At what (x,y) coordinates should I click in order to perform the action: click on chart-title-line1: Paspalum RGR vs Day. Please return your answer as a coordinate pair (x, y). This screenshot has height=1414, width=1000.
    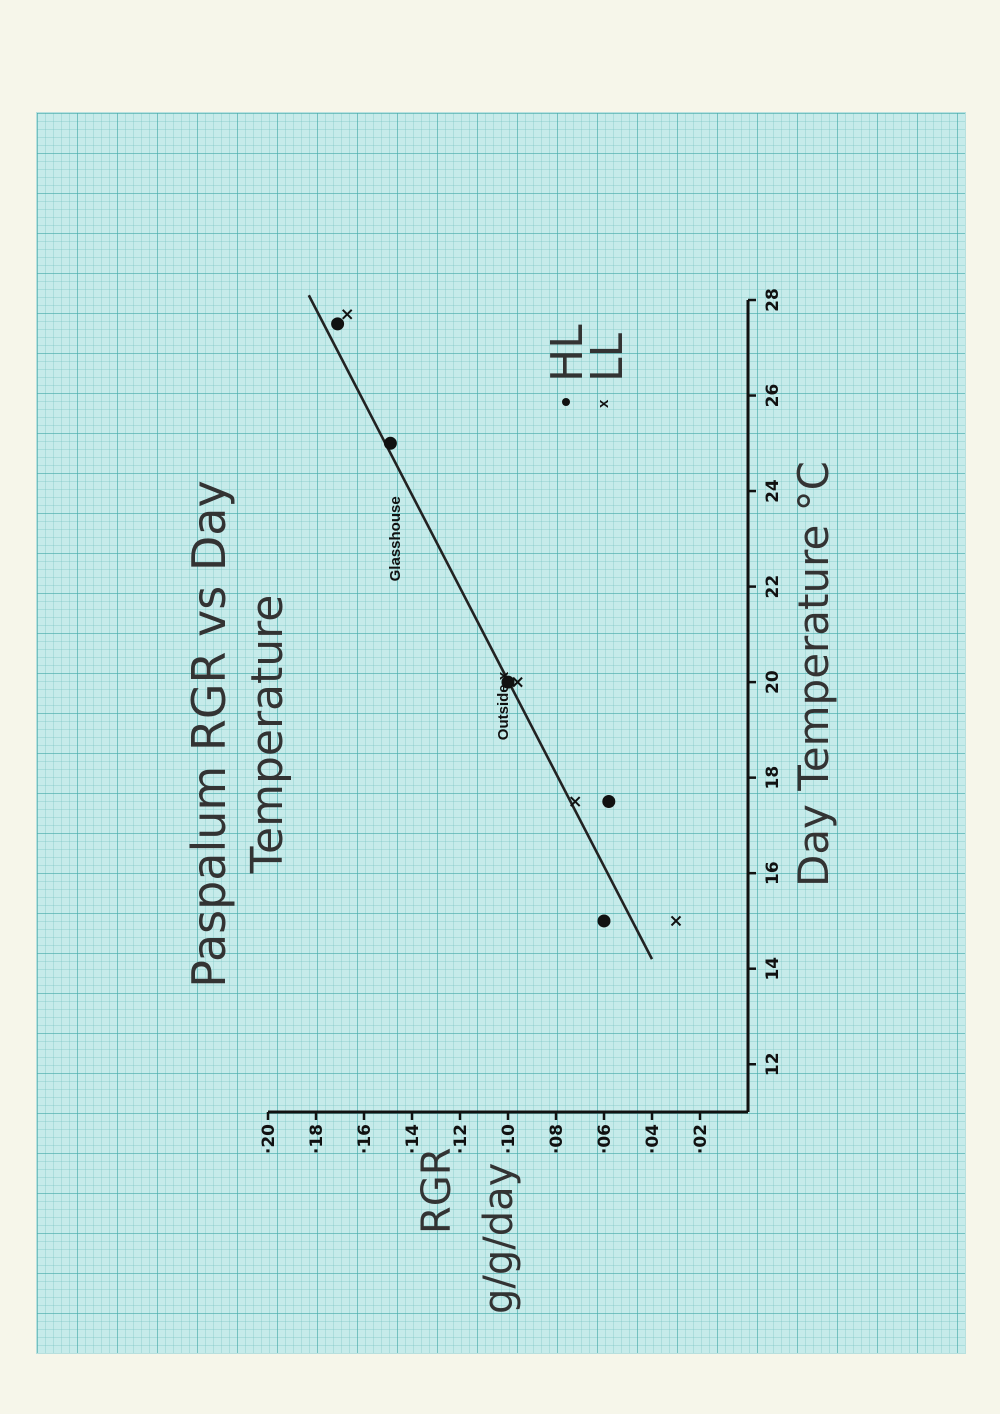
    Looking at the image, I should click on (209, 733).